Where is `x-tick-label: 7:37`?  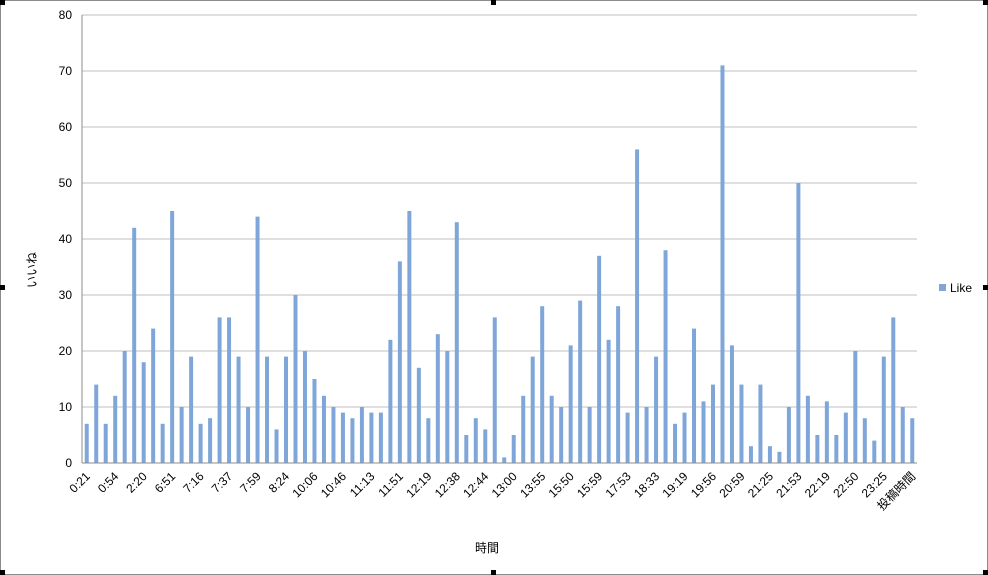
x-tick-label: 7:37 is located at coordinates (222, 482).